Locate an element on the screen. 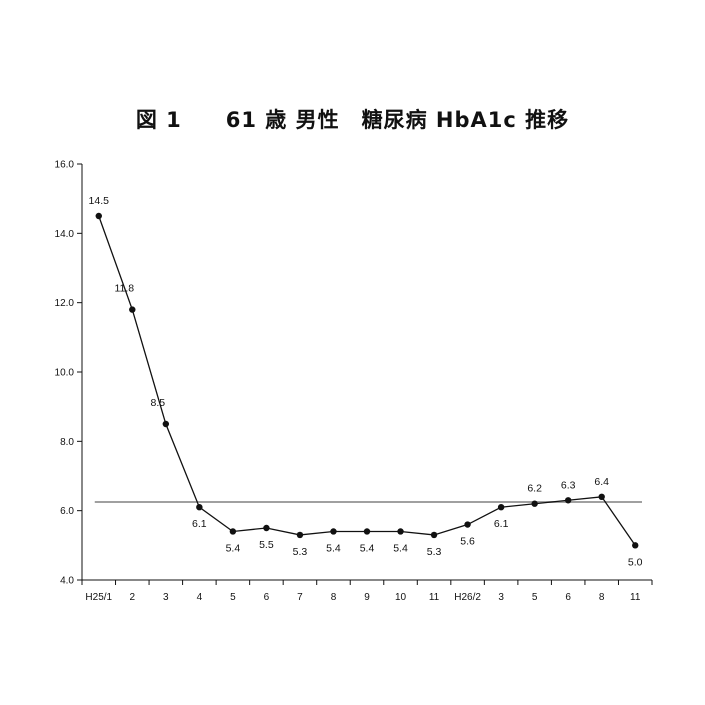 The width and height of the screenshot is (705, 705). data-label: 14.5 is located at coordinates (99, 201).